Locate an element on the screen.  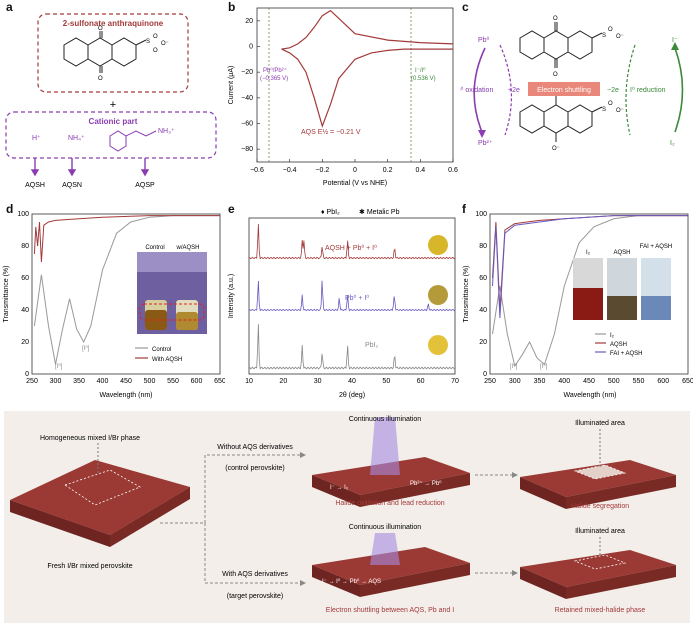
target-label: (target perovskite) is located at coordinates (255, 596).